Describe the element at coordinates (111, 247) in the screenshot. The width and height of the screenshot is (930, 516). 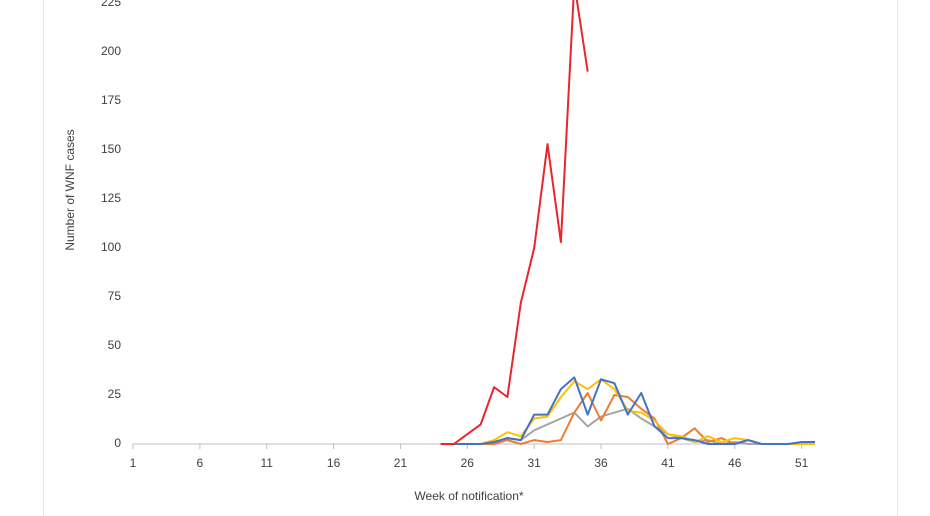
I see `y-tick-label: 100` at that location.